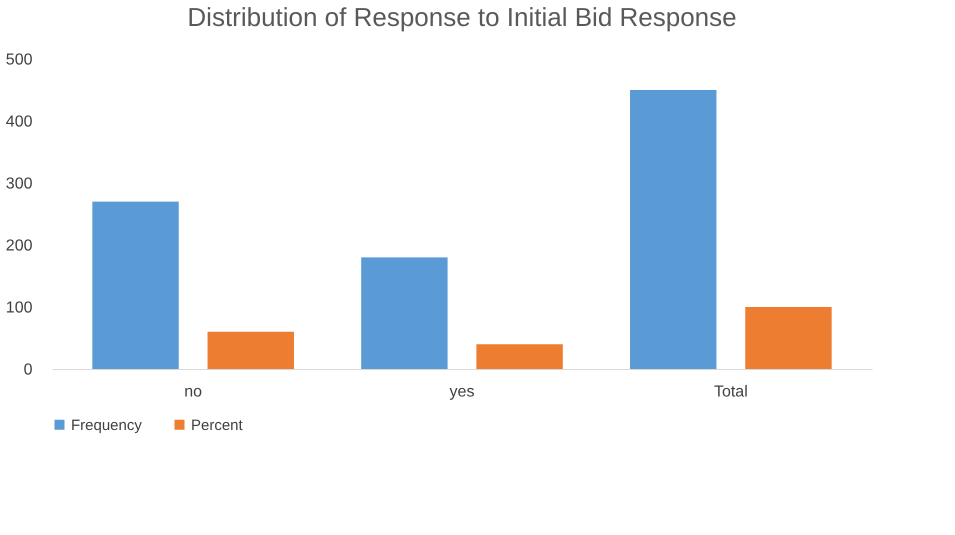 This screenshot has height=535, width=955. Describe the element at coordinates (217, 425) in the screenshot. I see `legend-label: Percent` at that location.